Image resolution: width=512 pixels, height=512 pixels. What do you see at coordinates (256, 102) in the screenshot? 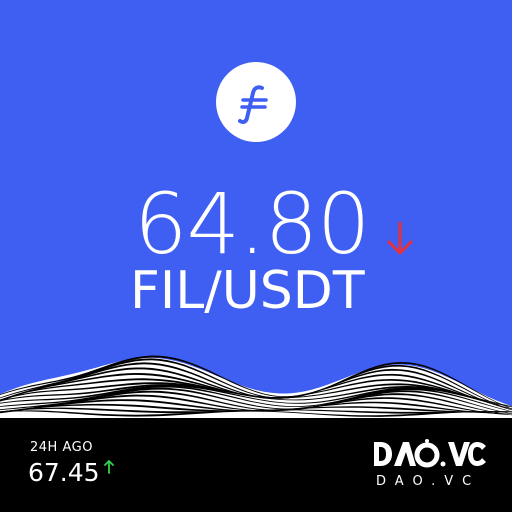
I see `filecoin-logo-icon` at bounding box center [256, 102].